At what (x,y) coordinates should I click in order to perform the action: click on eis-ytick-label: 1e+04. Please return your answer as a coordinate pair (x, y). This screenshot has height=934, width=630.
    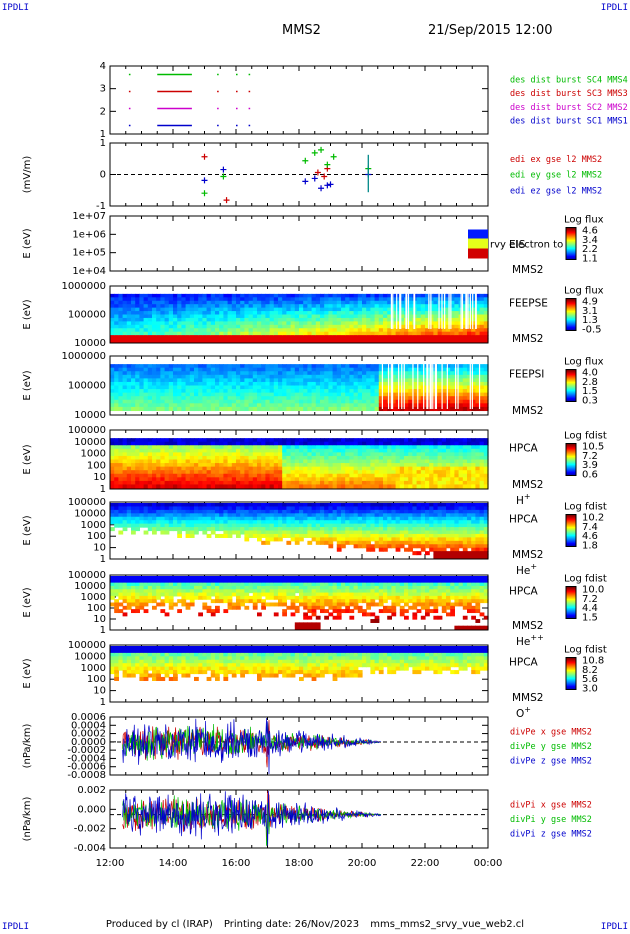
    Looking at the image, I should click on (89, 271).